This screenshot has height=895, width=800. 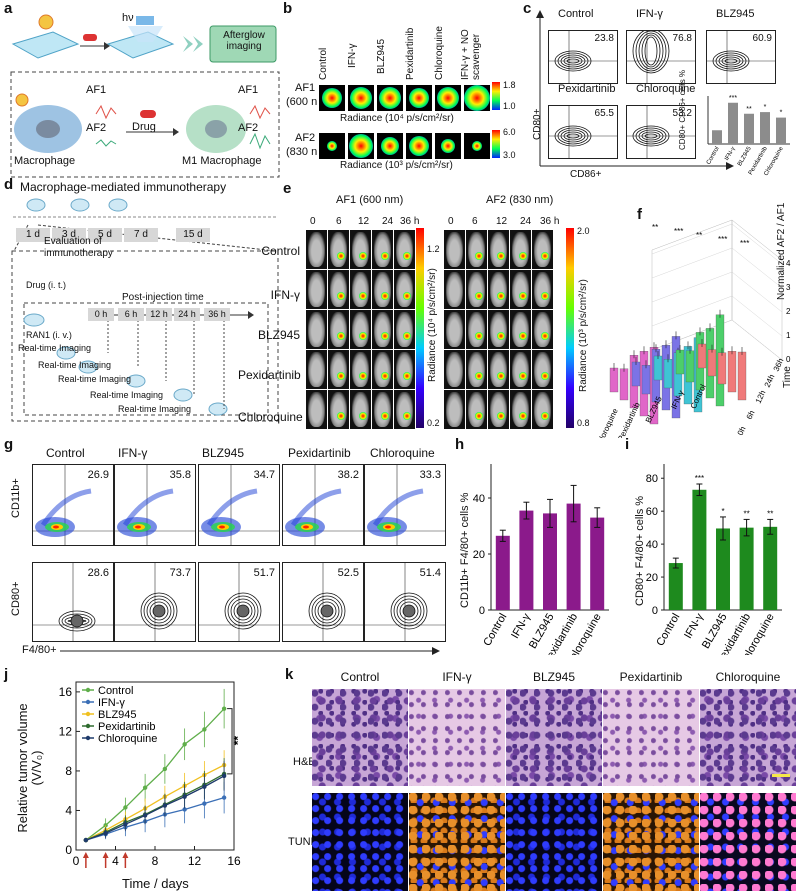 What do you see at coordinates (537, 124) in the screenshot?
I see `c-ylabel: CD80+` at bounding box center [537, 124].